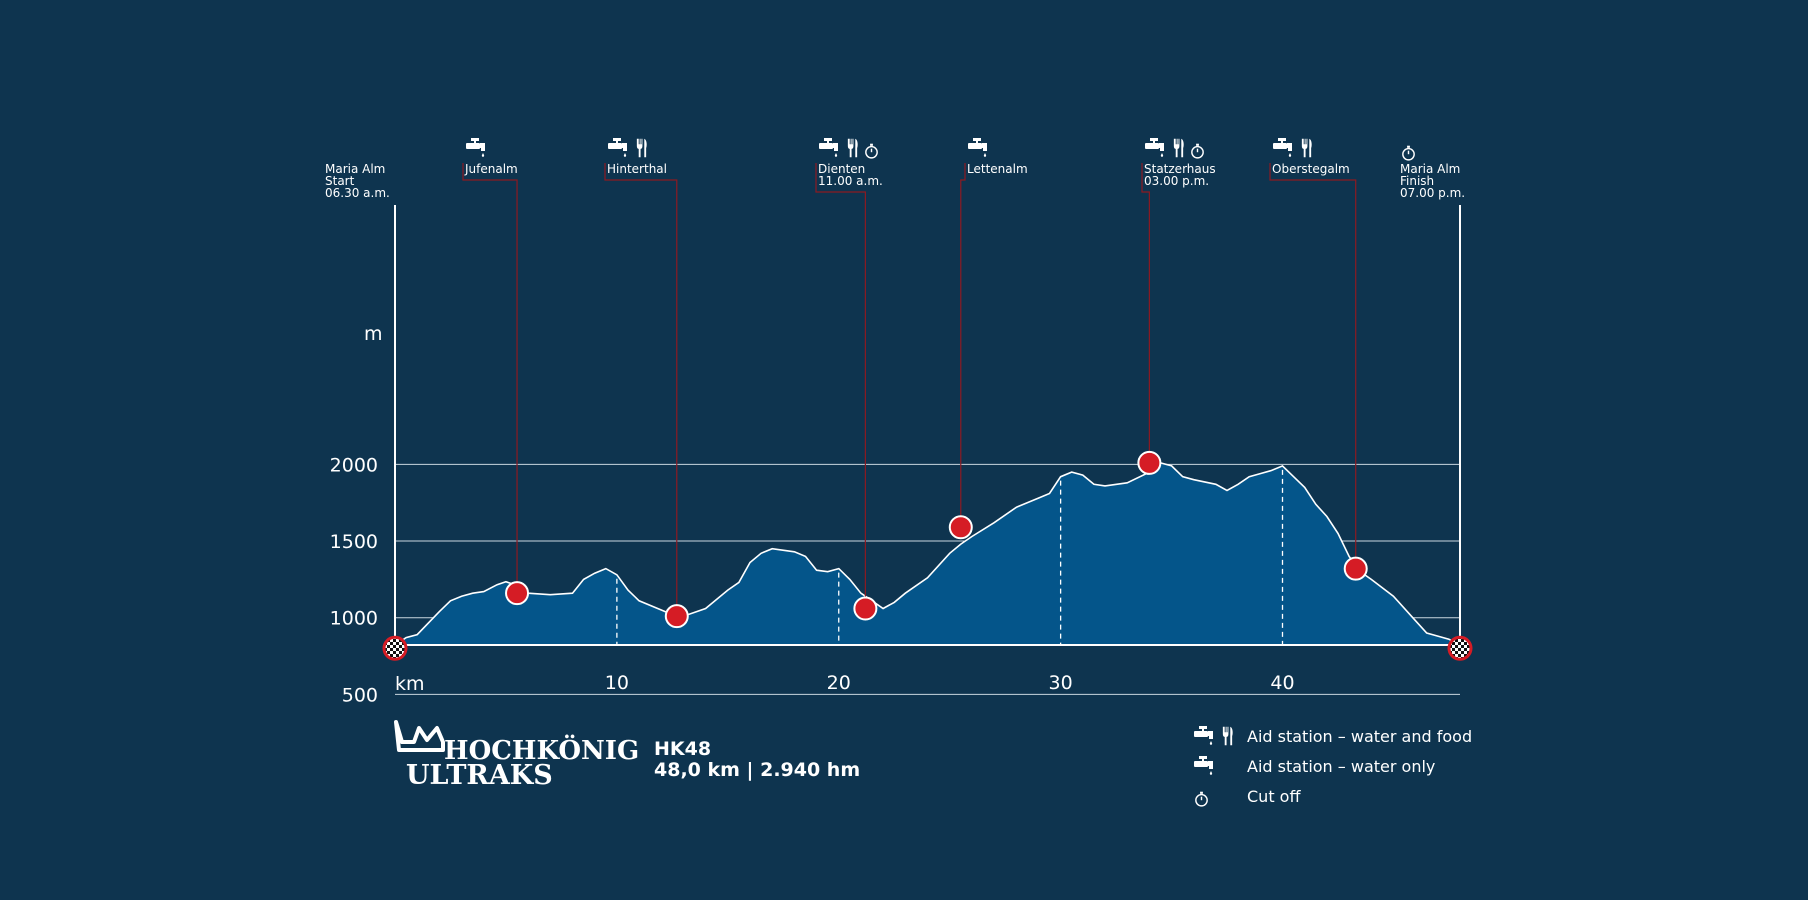 This screenshot has height=900, width=1808. Describe the element at coordinates (865, 608) in the screenshot. I see `aid-station-marker-dienten` at that location.